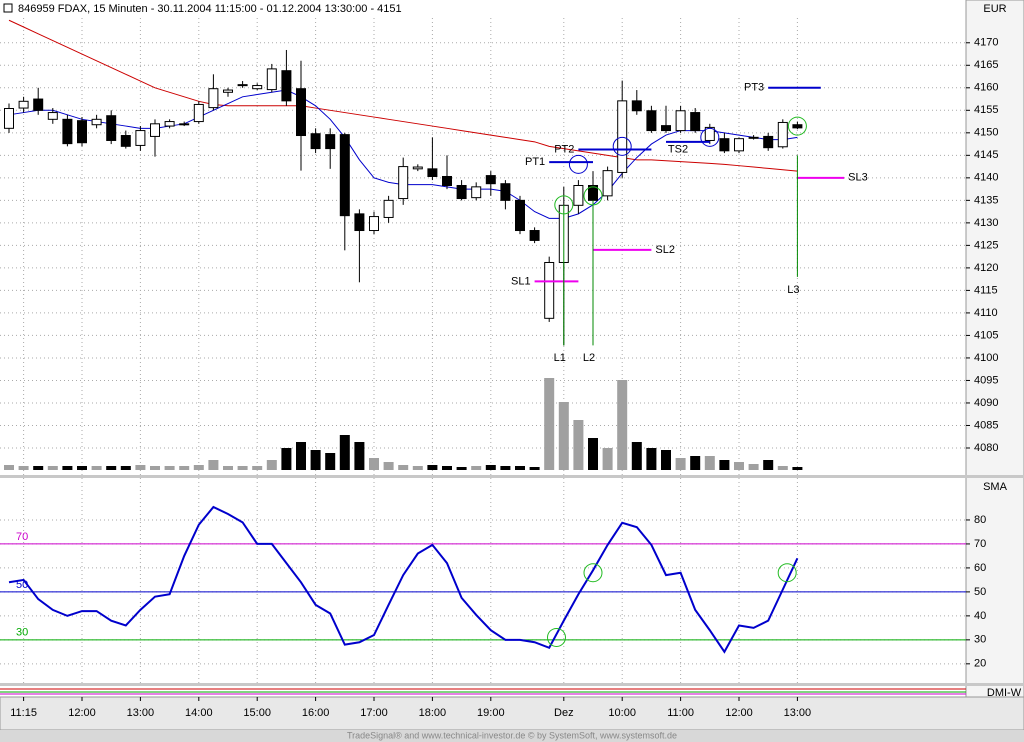 This screenshot has height=742, width=1024. Describe the element at coordinates (986, 245) in the screenshot. I see `y-tick-label: 4125` at that location.